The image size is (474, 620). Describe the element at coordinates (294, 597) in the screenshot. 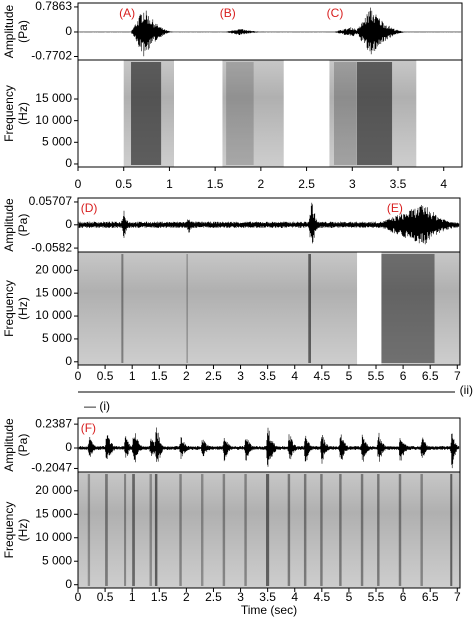

I see `x-tick-label: 4` at that location.